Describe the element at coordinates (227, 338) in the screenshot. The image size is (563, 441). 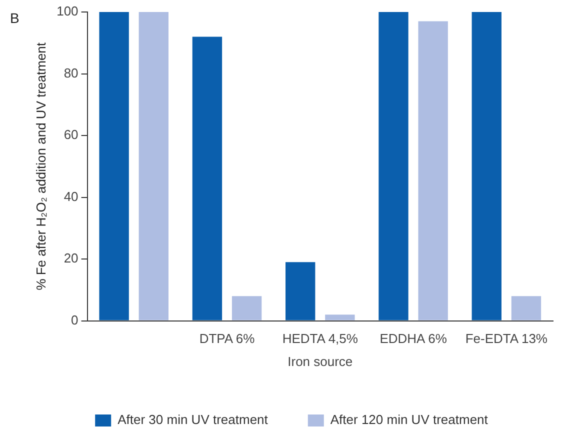
I see `x-tick-label: DTPA 6%` at that location.